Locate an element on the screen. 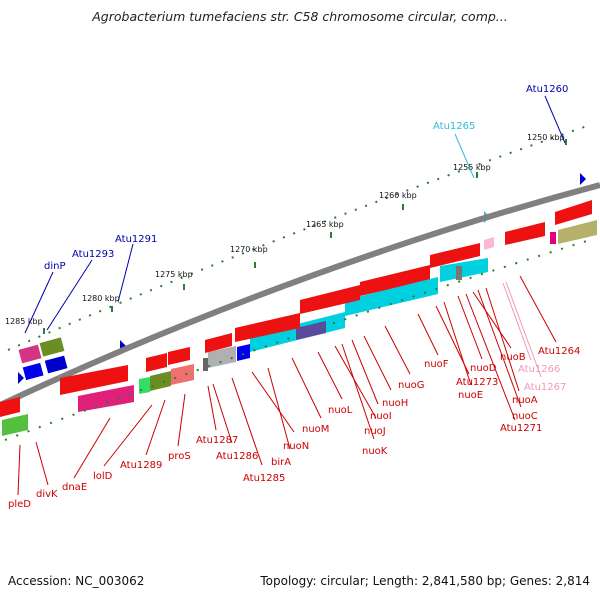  scale-label: 1260 kbp is located at coordinates (398, 195).